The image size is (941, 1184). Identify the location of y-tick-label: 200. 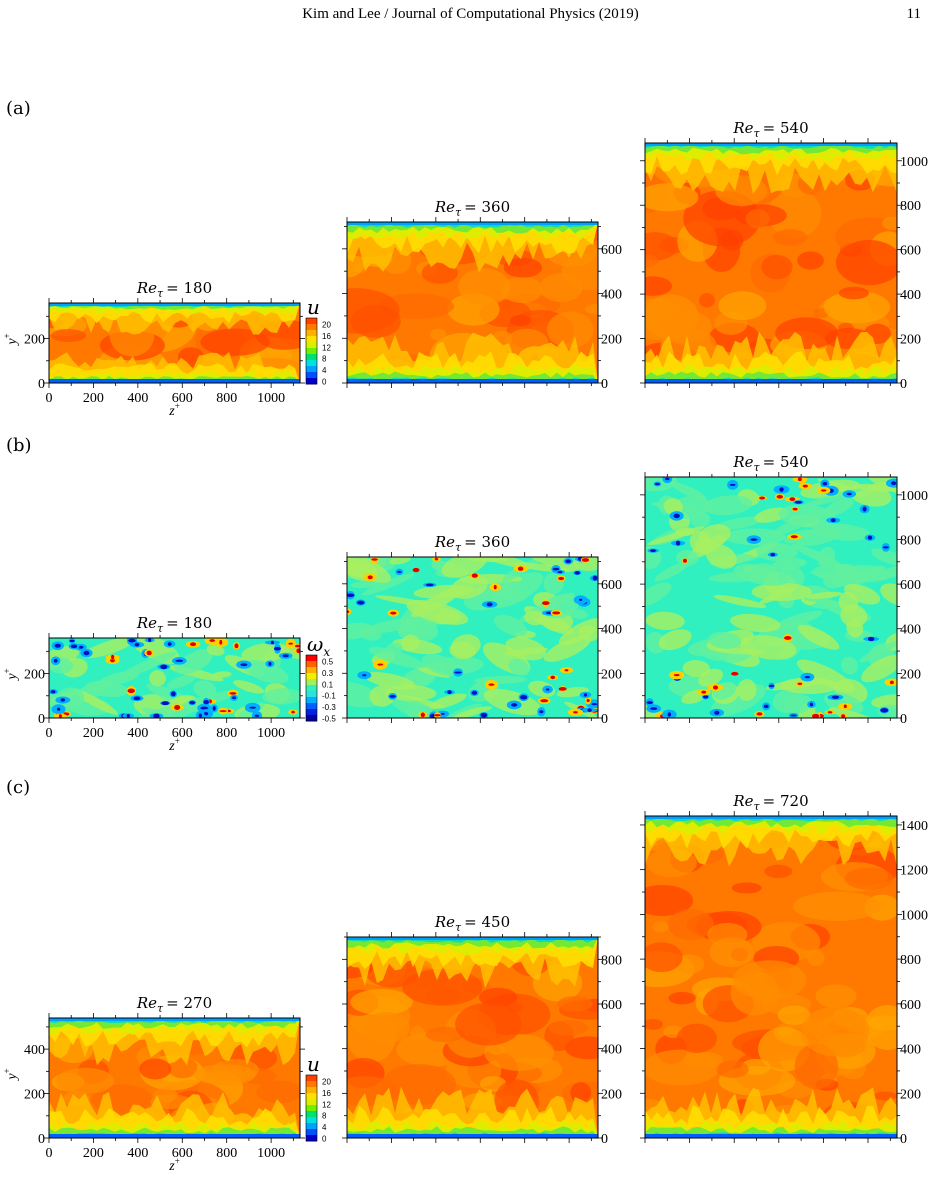
(34, 675).